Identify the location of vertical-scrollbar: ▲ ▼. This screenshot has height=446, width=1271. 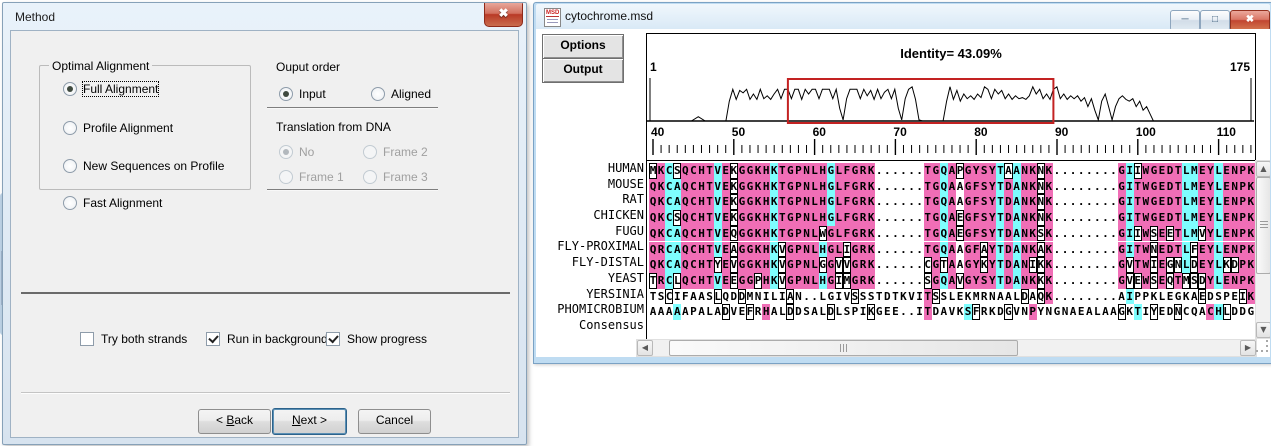
(1262, 249).